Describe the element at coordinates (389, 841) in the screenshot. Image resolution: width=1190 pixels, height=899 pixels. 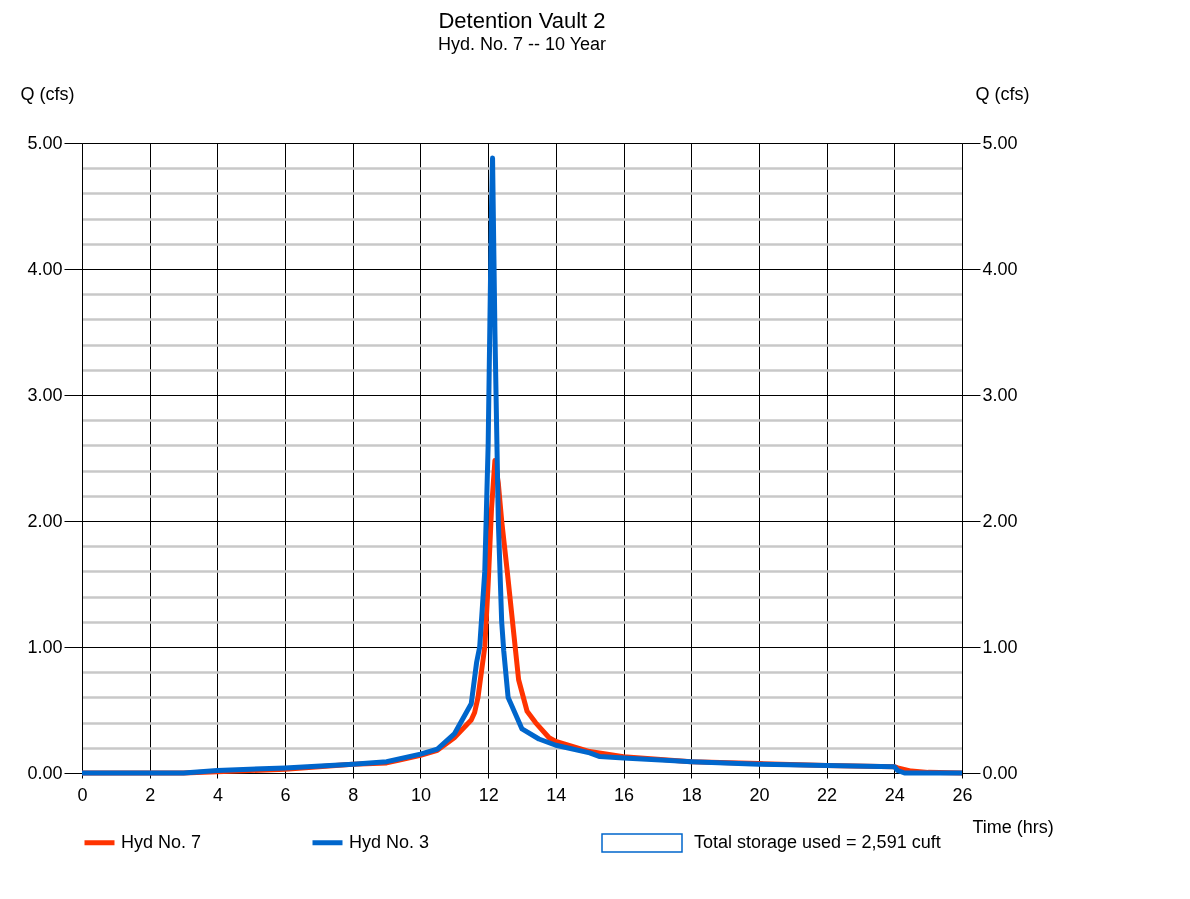
I see `legend-label: Hyd No. 3` at that location.